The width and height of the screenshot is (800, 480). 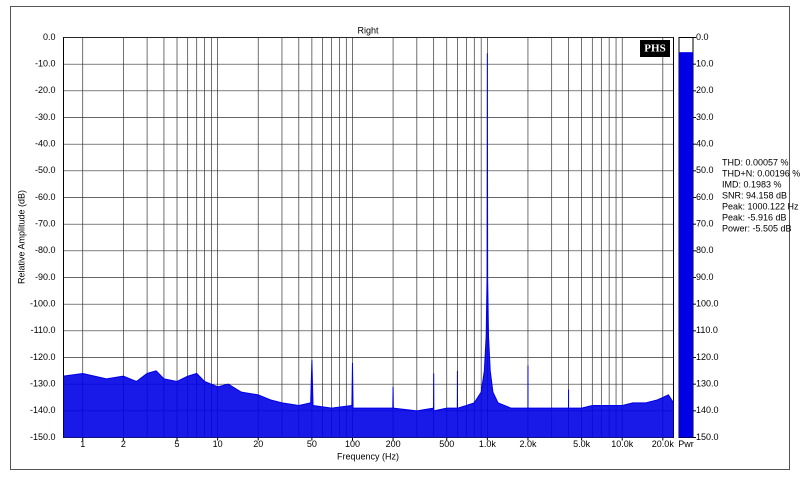 I want to click on x-tick-label: 10.0k, so click(x=622, y=444).